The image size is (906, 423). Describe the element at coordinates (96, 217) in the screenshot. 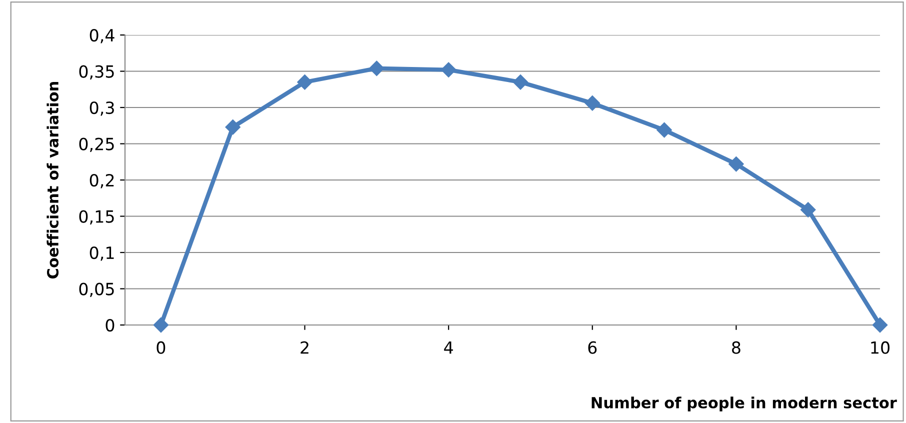

I see `y-tick-label: 0,15` at that location.